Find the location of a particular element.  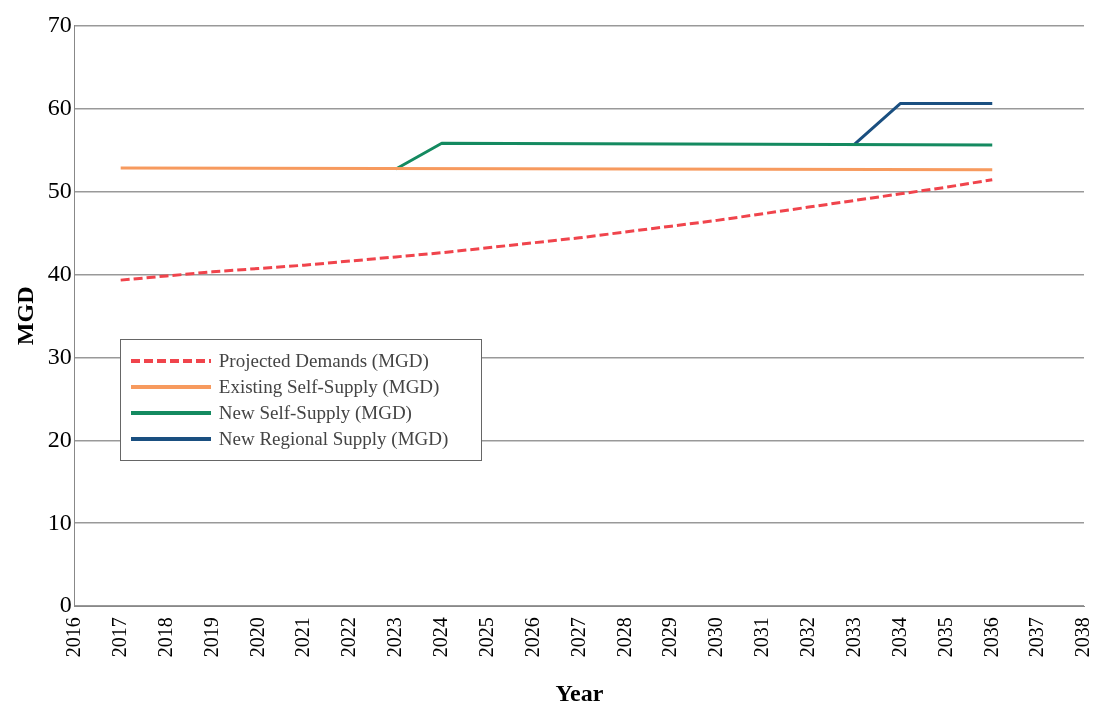

x-tick-label: 2035 is located at coordinates (944, 637).